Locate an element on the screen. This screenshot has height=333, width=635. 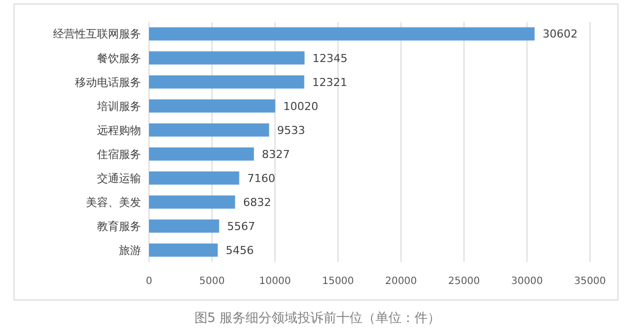
data-label: 8327 is located at coordinates (276, 154).